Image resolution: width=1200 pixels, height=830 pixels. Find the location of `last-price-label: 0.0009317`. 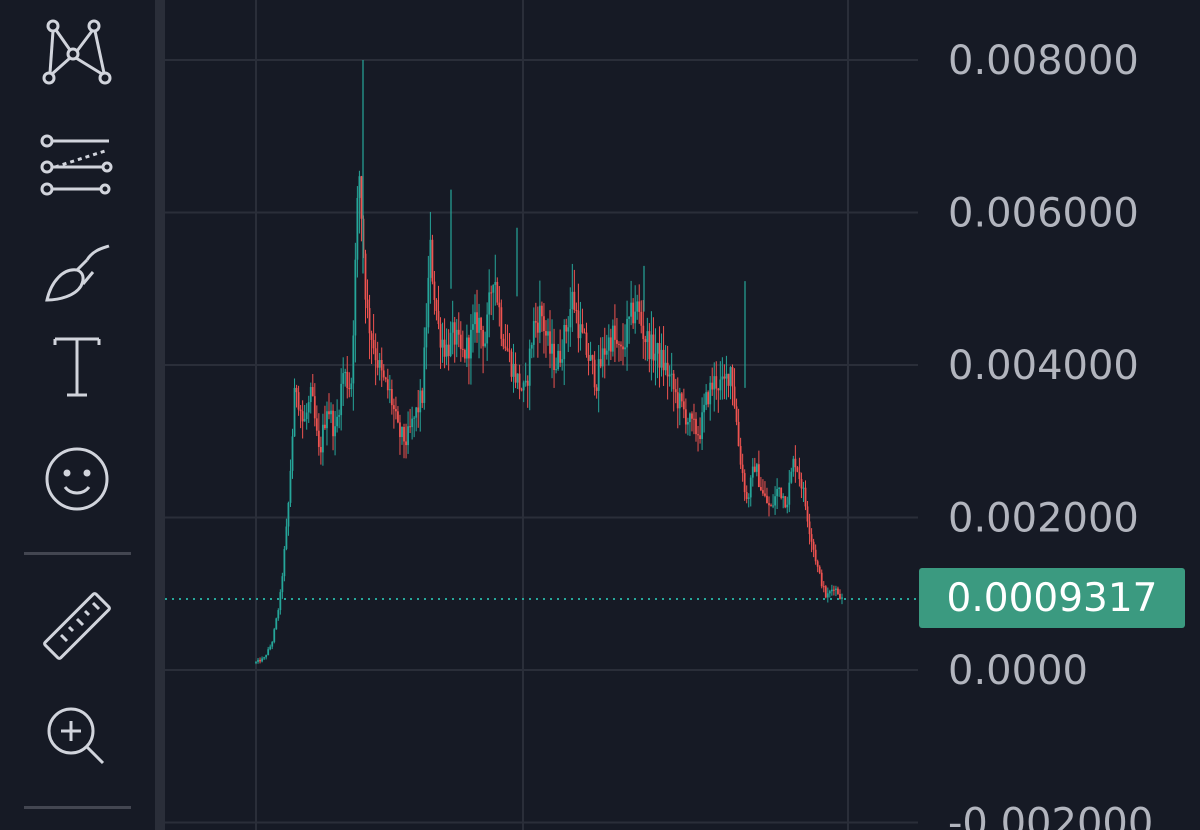

last-price-label: 0.0009317 is located at coordinates (1052, 598).